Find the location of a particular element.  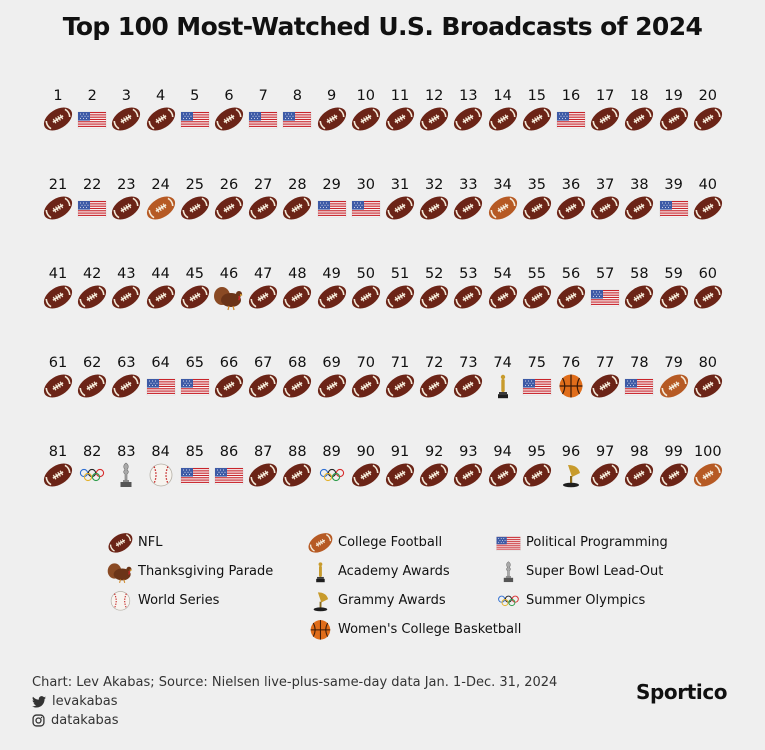

rank-cell: 60 is located at coordinates (708, 288).